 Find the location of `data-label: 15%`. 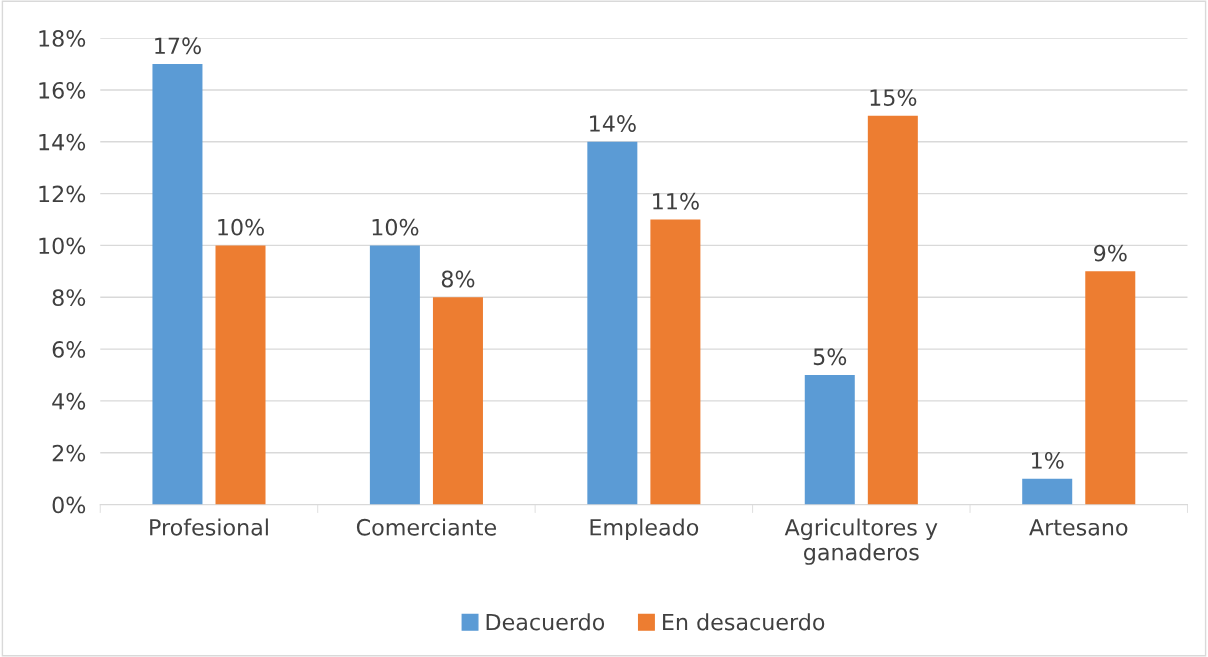

data-label: 15% is located at coordinates (893, 97).